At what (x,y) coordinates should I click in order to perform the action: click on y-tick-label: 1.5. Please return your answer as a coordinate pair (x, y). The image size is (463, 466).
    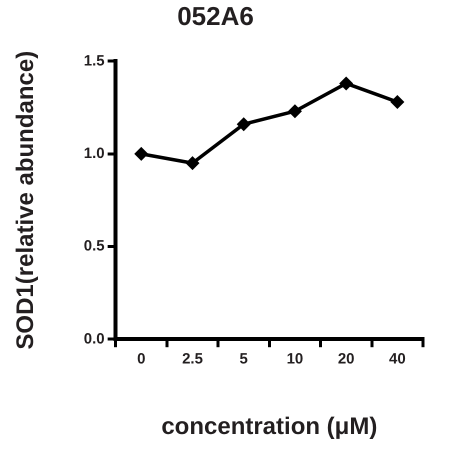
    Looking at the image, I should click on (94, 61).